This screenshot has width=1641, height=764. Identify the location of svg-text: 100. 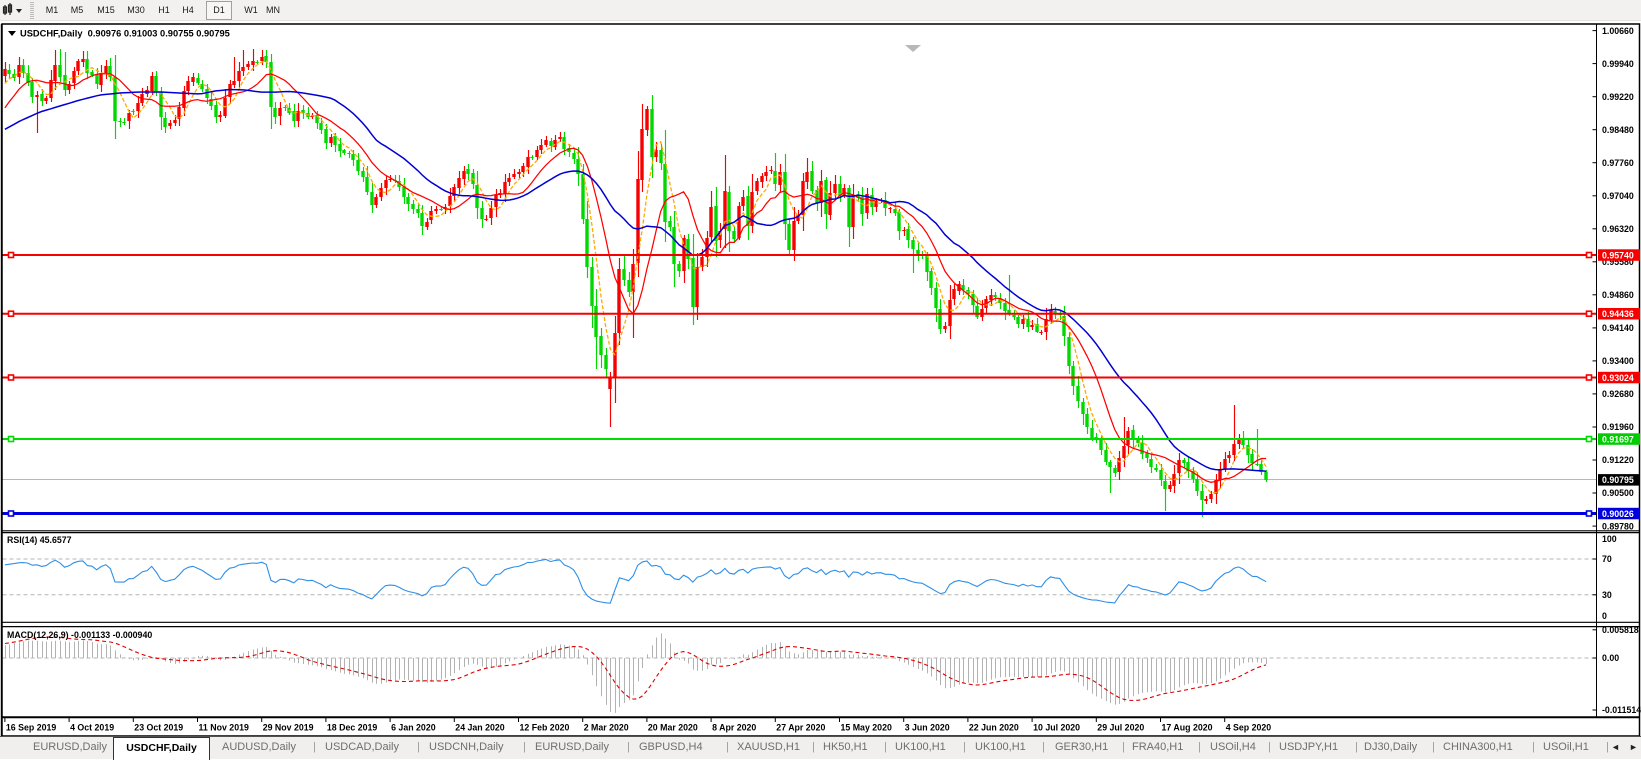
(1609, 539).